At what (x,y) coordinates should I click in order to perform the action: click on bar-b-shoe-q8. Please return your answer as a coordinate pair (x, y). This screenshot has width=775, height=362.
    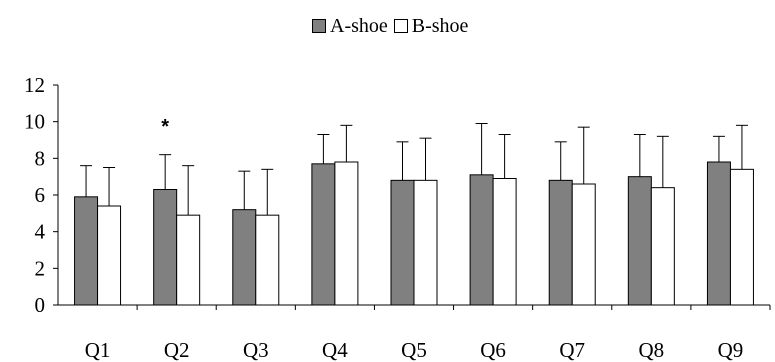
    Looking at the image, I should click on (662, 246).